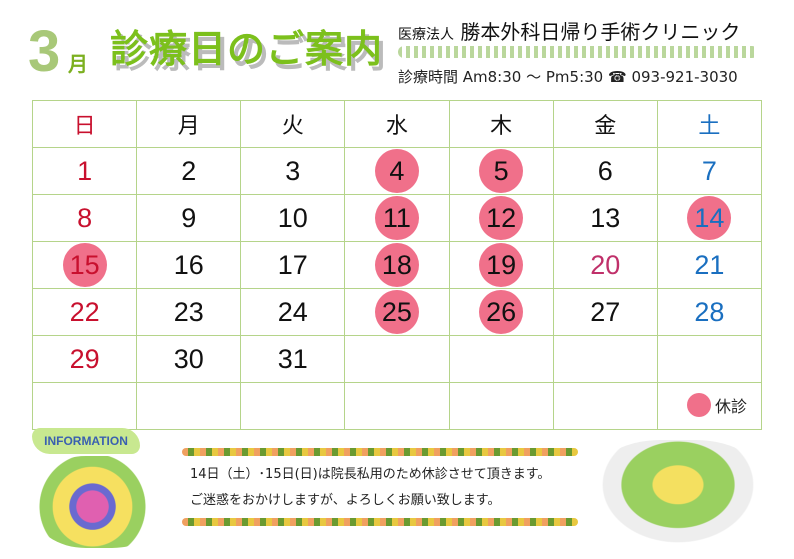 This screenshot has height=559, width=794. I want to click on day-cell: 27, so click(605, 312).